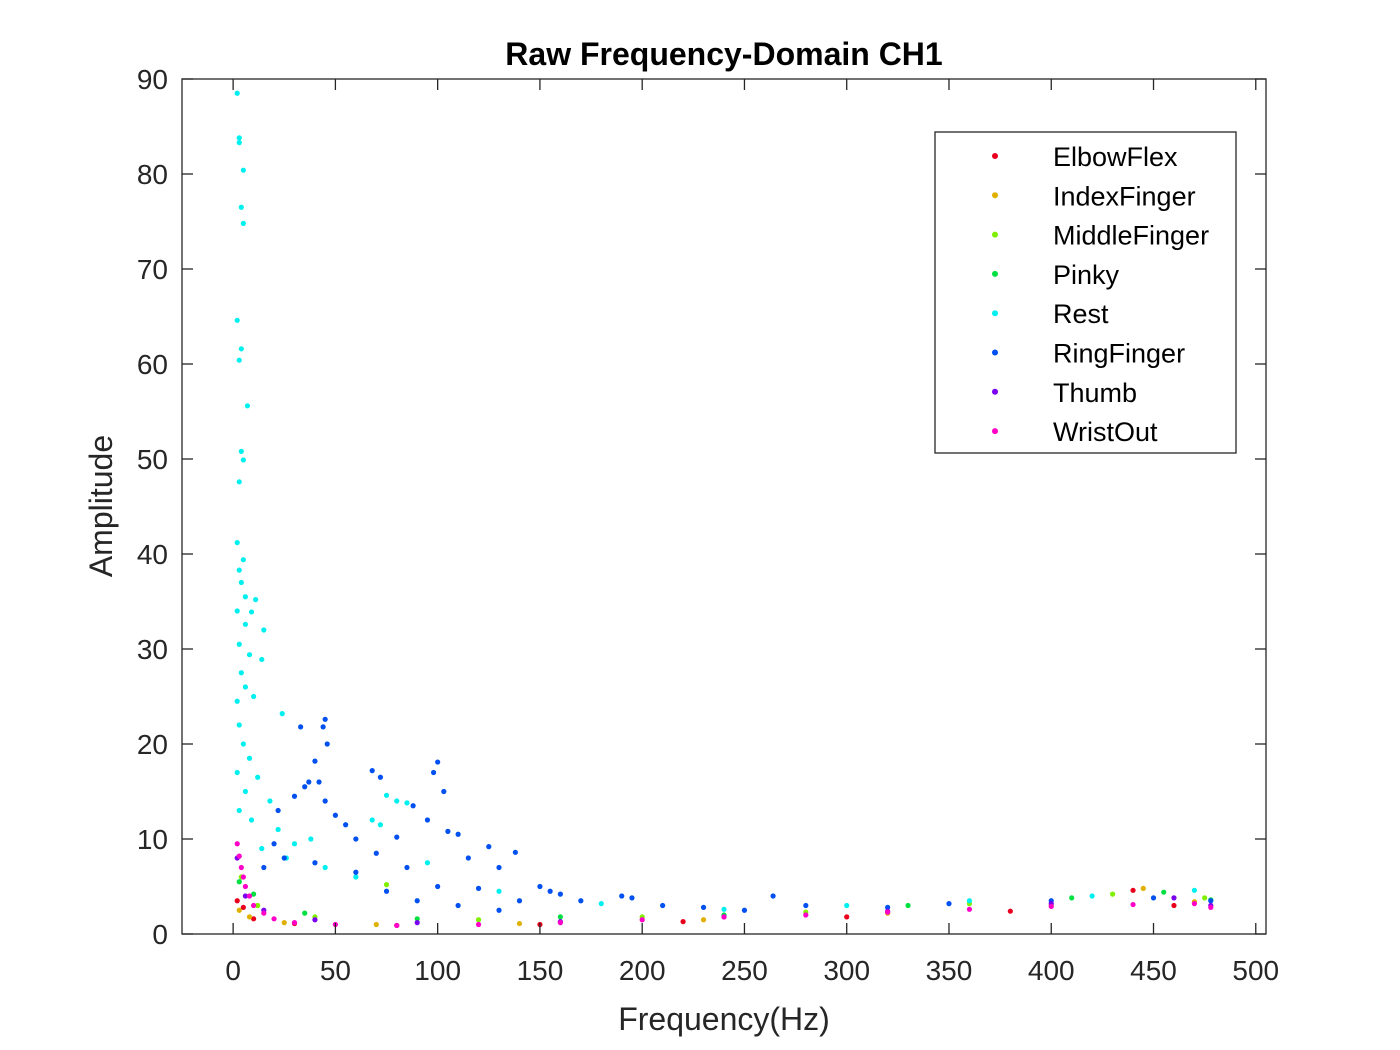 This screenshot has height=1050, width=1400. What do you see at coordinates (1153, 970) in the screenshot?
I see `x-tick-label: 450` at bounding box center [1153, 970].